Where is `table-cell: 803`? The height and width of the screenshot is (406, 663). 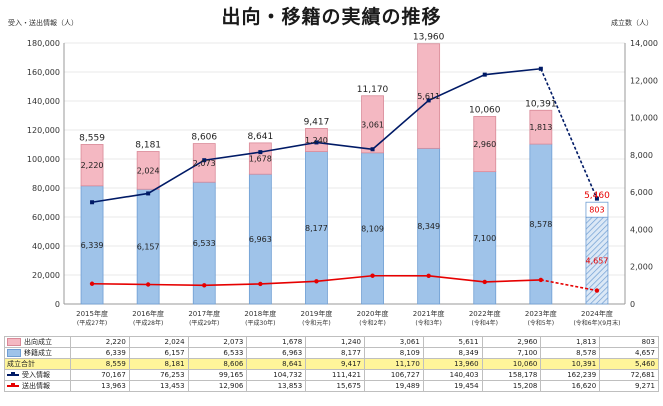 table-cell: 803 is located at coordinates (629, 342).